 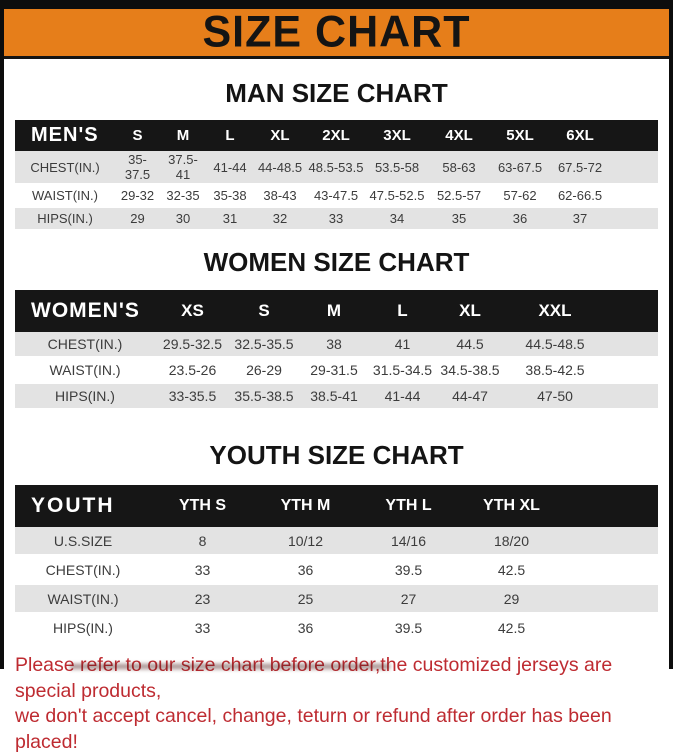 What do you see at coordinates (264, 396) in the screenshot?
I see `size-value: 35.5-38.5` at bounding box center [264, 396].